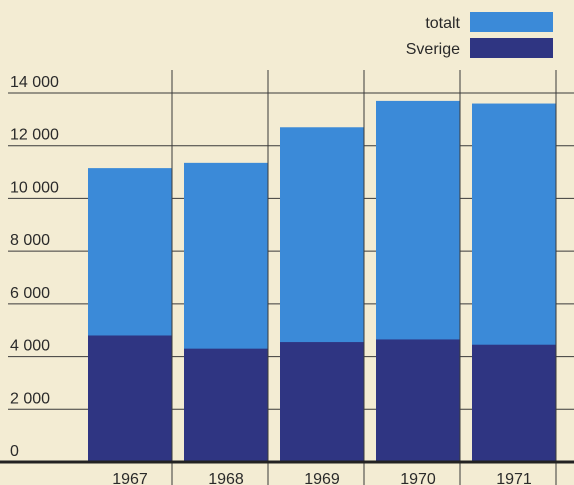 The height and width of the screenshot is (485, 574). What do you see at coordinates (30, 240) in the screenshot?
I see `y-tick-label: 8 000` at bounding box center [30, 240].